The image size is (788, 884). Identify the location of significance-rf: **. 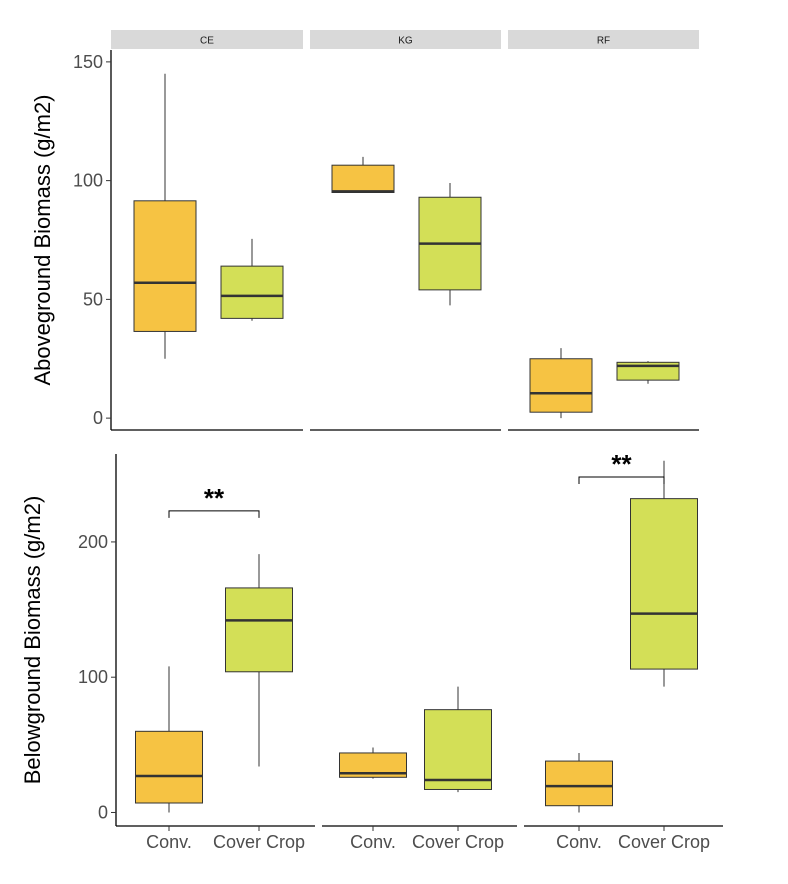
(621, 466).